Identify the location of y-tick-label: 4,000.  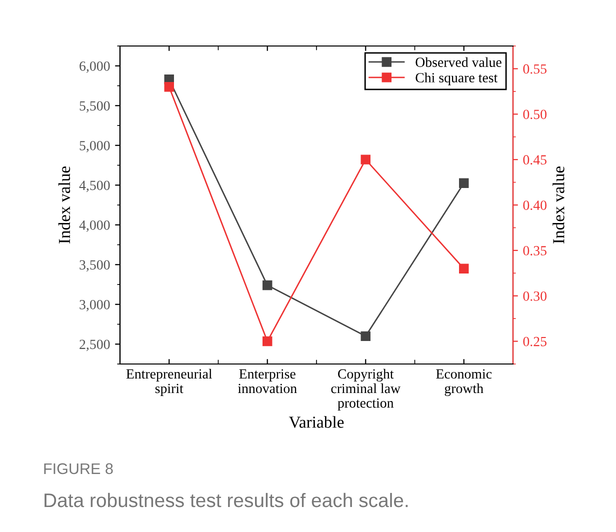
(94, 226).